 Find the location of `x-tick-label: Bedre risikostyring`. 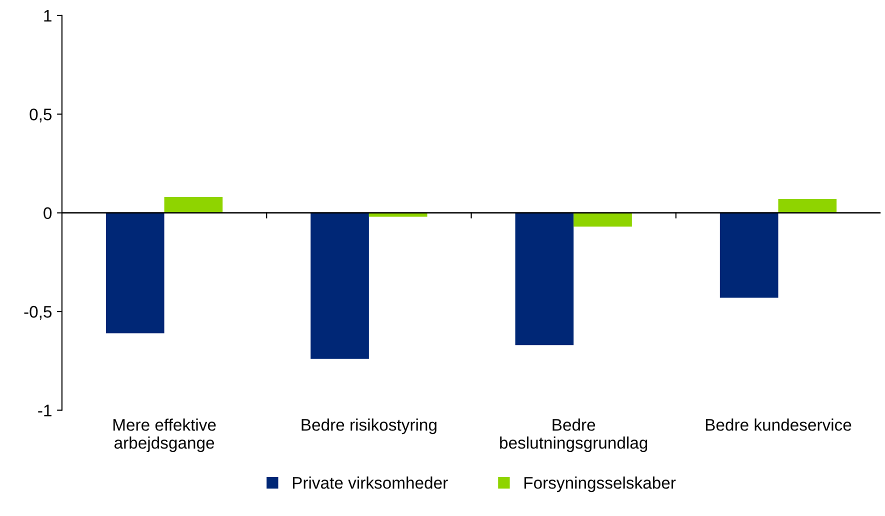

x-tick-label: Bedre risikostyring is located at coordinates (369, 426).